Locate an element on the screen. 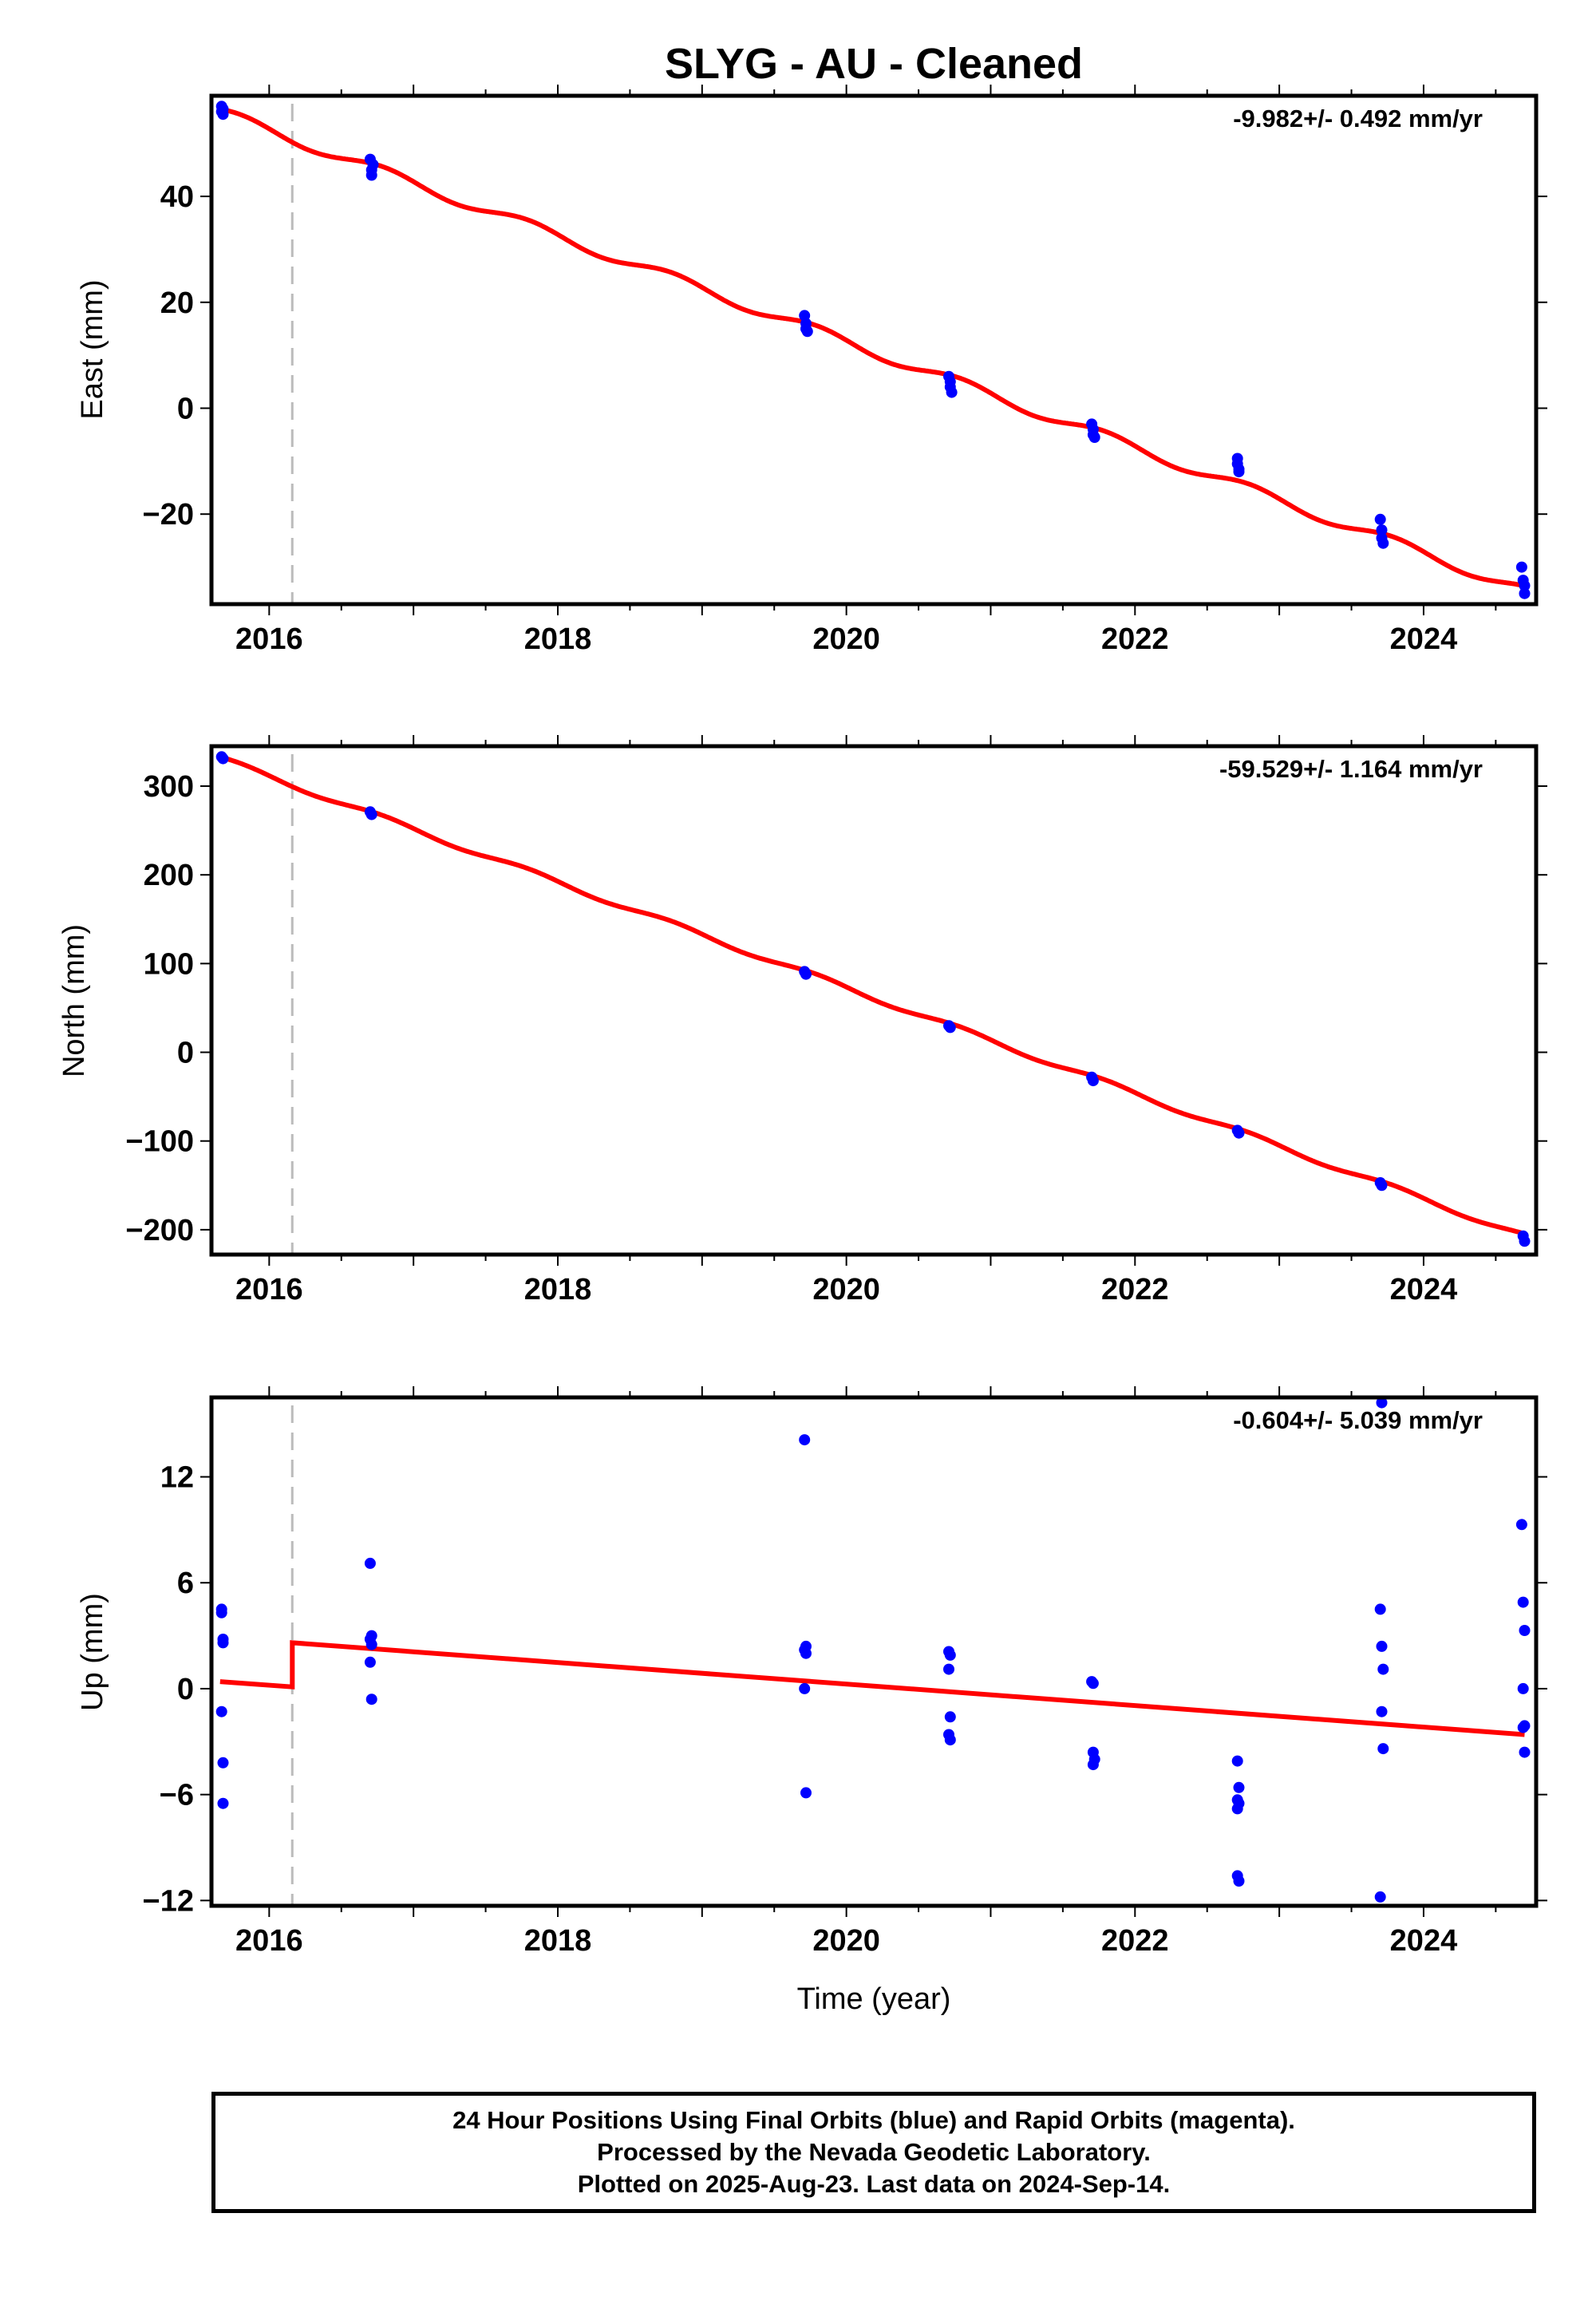 Image resolution: width=1596 pixels, height=2316 pixels. east-y-tick-label: 20 is located at coordinates (177, 303).